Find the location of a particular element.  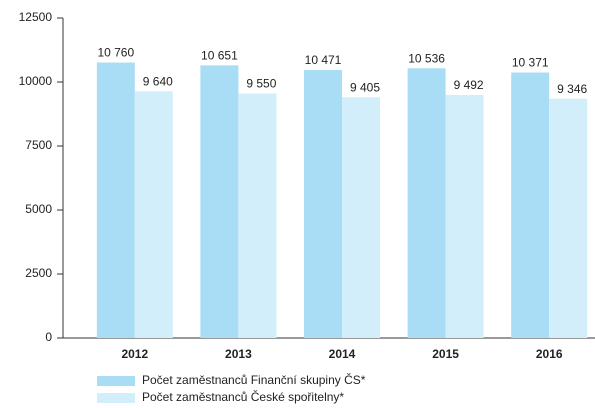

value-label: 9 550 is located at coordinates (261, 84).